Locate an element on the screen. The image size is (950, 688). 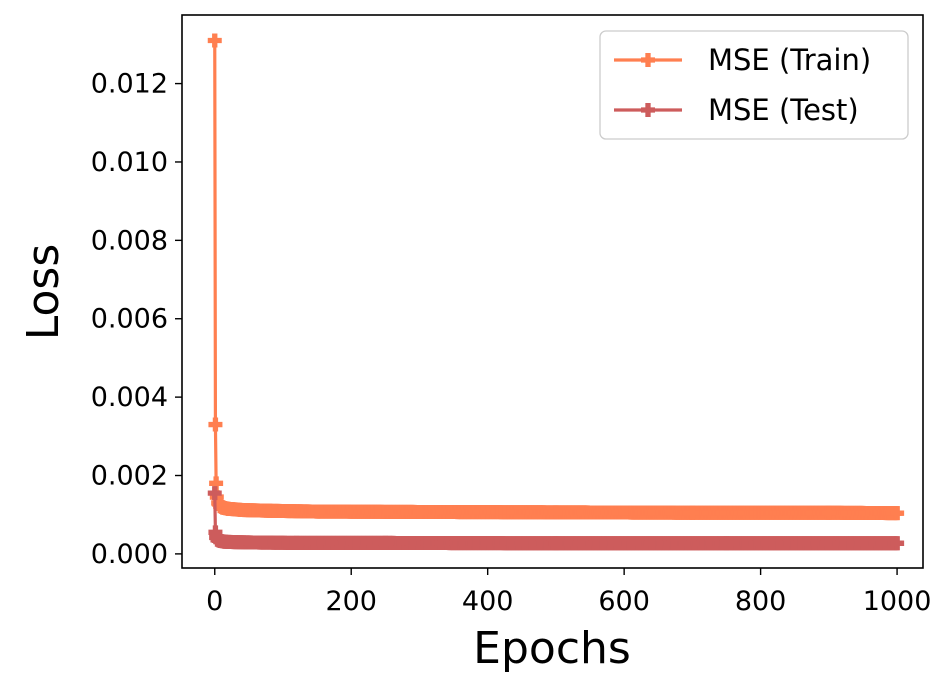
x-axis-ticks: 0 200 400 600 800 1000 is located at coordinates (568, 592).